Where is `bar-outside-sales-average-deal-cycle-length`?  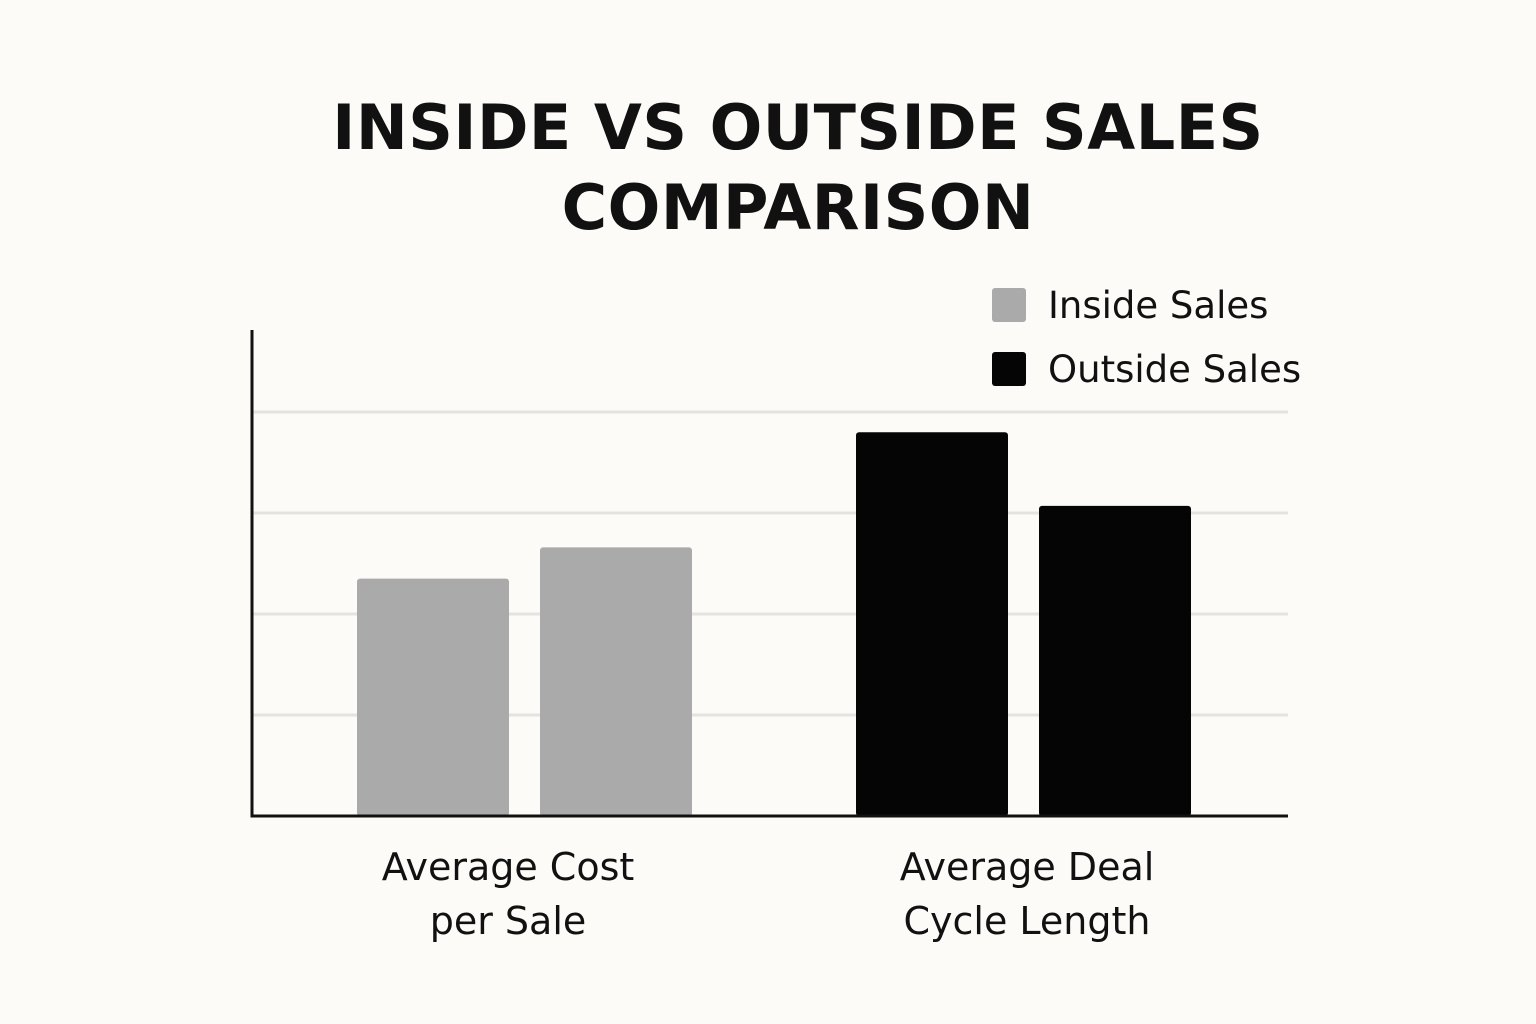 bar-outside-sales-average-deal-cycle-length is located at coordinates (1115, 660).